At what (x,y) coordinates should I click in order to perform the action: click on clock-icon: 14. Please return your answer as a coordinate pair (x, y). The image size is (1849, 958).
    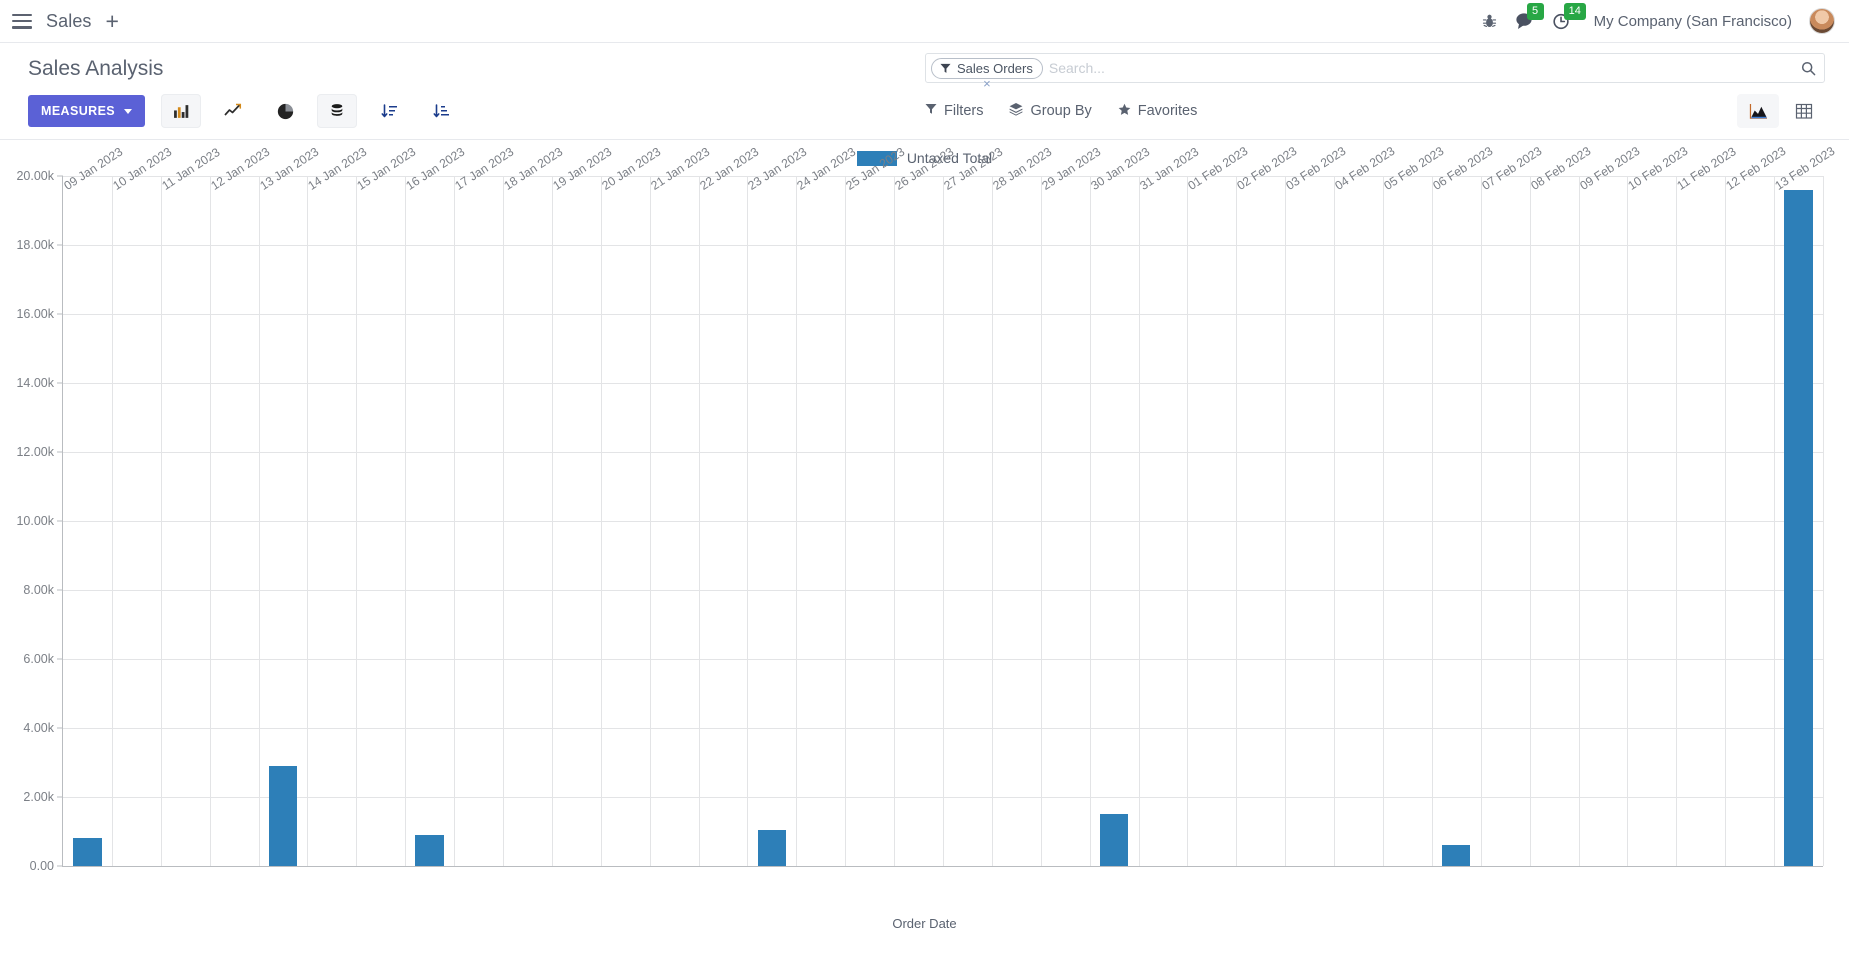
    Looking at the image, I should click on (1569, 16).